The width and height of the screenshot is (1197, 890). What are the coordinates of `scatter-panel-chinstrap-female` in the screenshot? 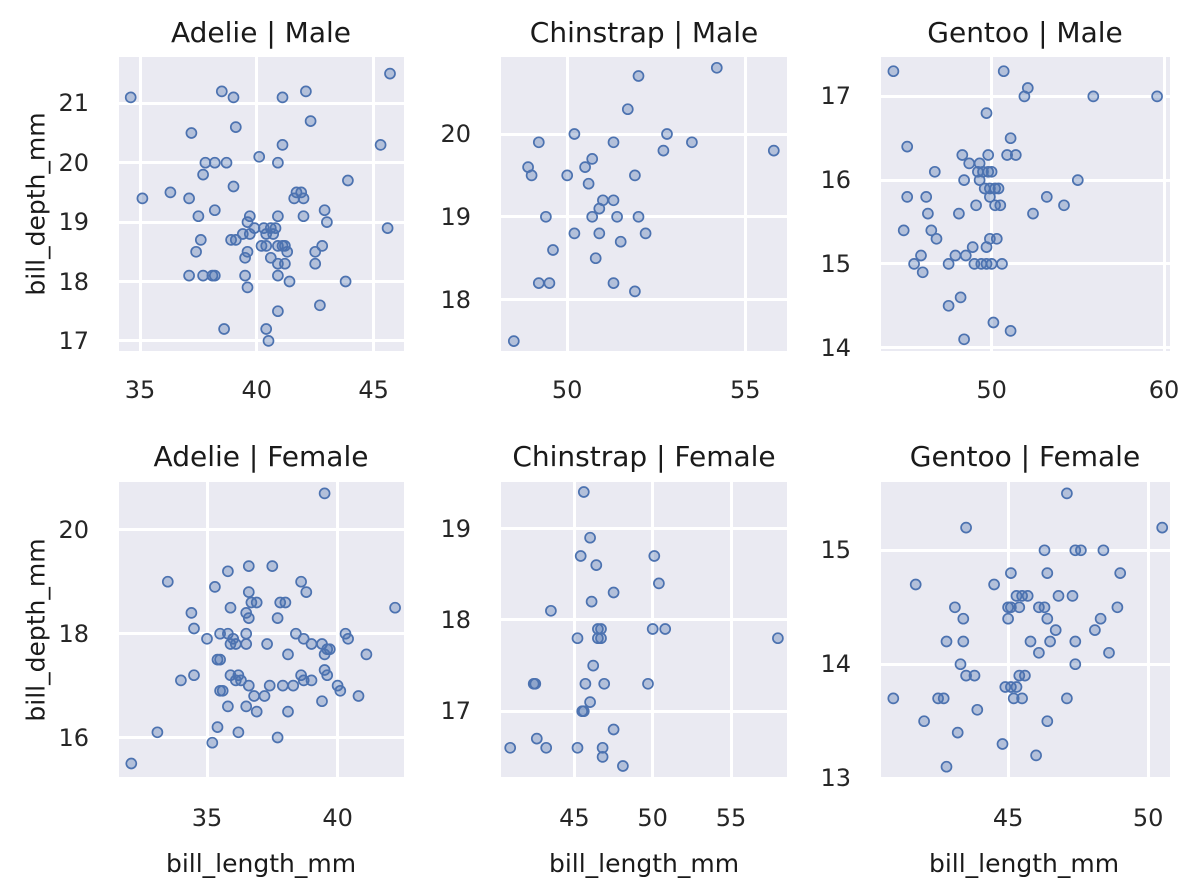 It's located at (644, 629).